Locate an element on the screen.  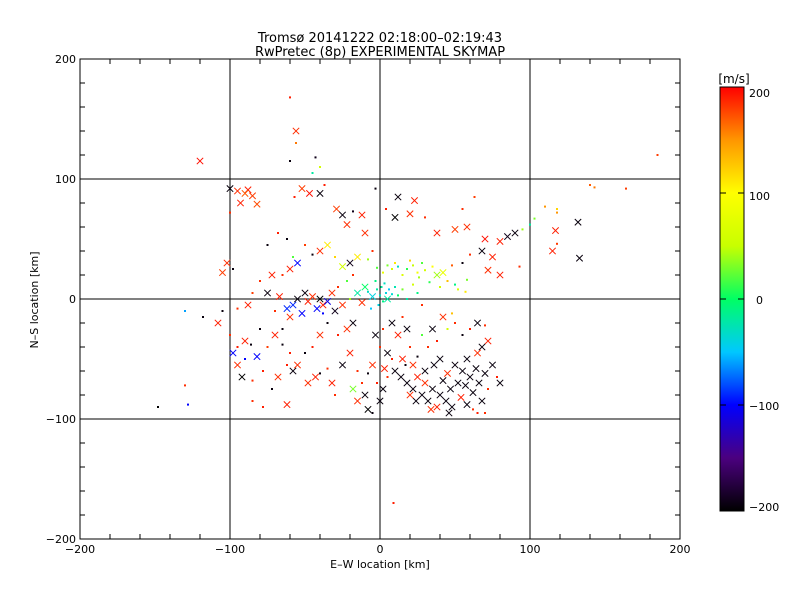
y-tick-label: 0 is located at coordinates (72, 299).